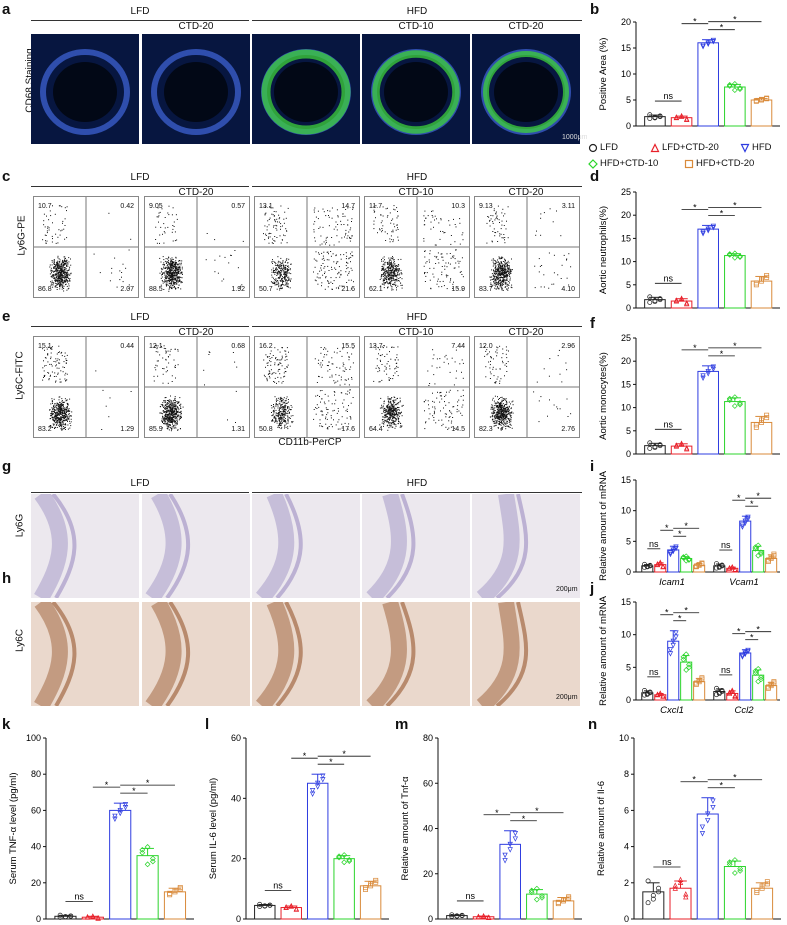  What do you see at coordinates (127, 206) in the screenshot?
I see `quadrant-ur: 0.42` at bounding box center [127, 206].